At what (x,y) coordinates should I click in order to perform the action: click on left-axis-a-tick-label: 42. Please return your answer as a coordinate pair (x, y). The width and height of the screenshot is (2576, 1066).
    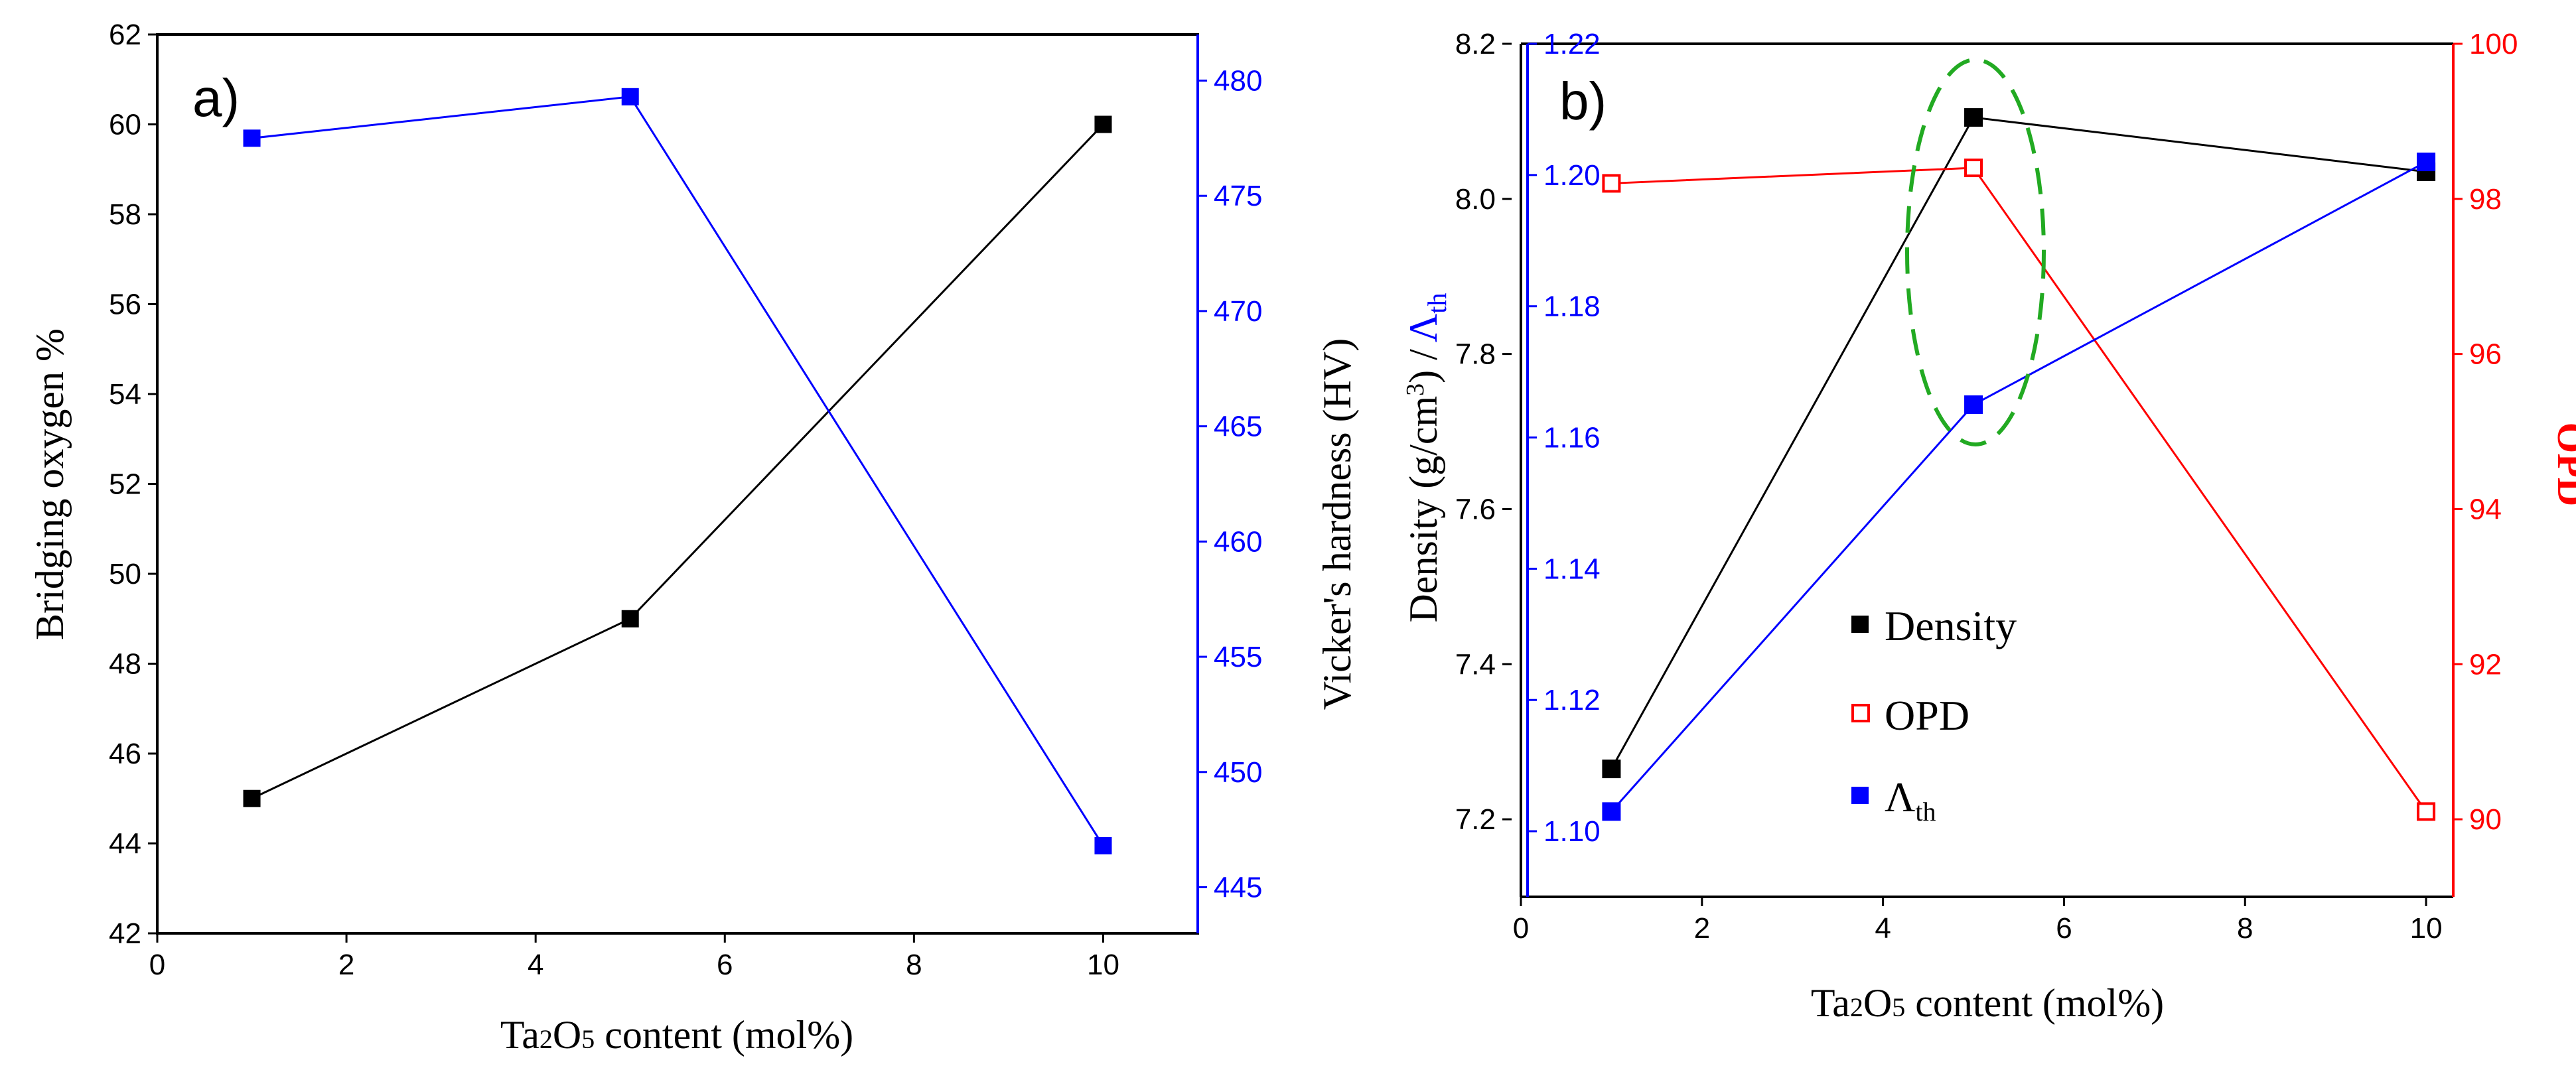
    Looking at the image, I should click on (125, 933).